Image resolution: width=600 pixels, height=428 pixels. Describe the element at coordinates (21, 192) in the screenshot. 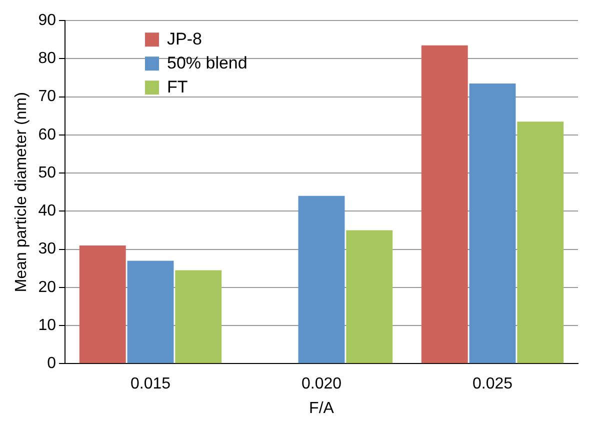

I see `y-axis-title: Mean particle diameter (nm)` at that location.